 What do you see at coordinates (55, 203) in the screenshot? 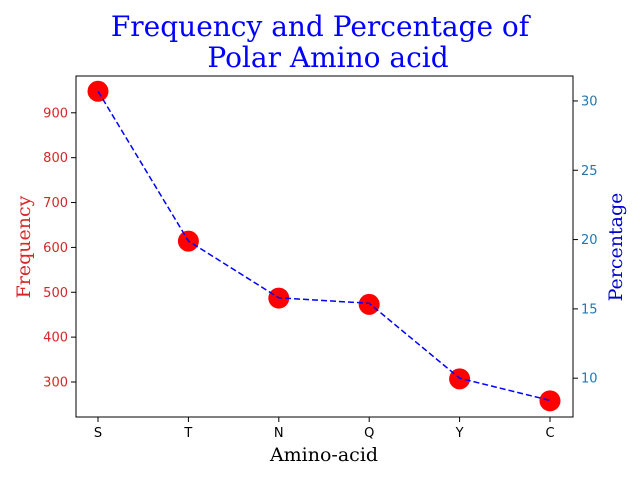
I see `left-tick-label: 700` at bounding box center [55, 203].